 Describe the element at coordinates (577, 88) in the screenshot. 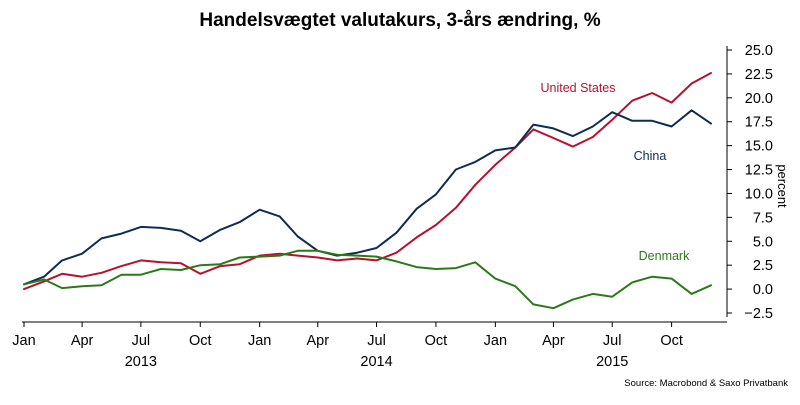

I see `series-label-united-states: United States` at that location.